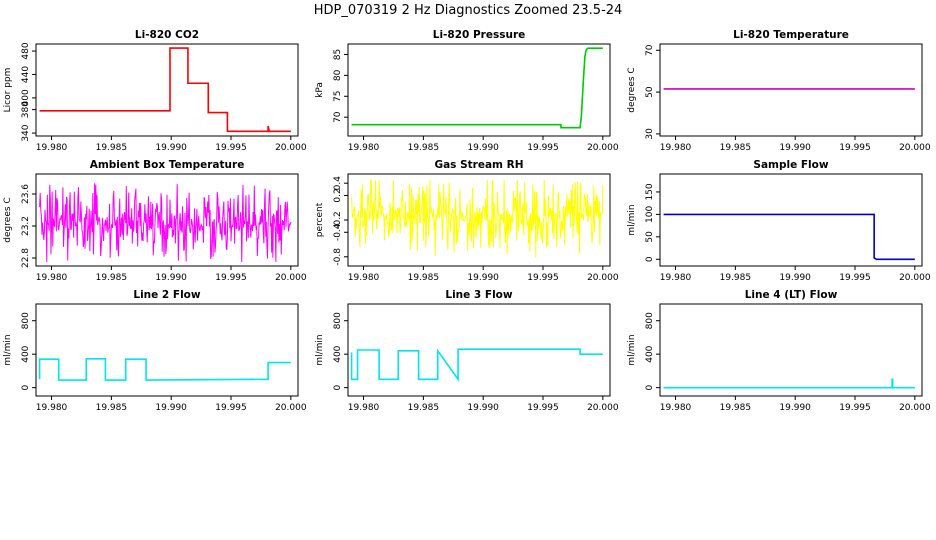  I want to click on y-tick-label: 23.2, so click(26, 226).